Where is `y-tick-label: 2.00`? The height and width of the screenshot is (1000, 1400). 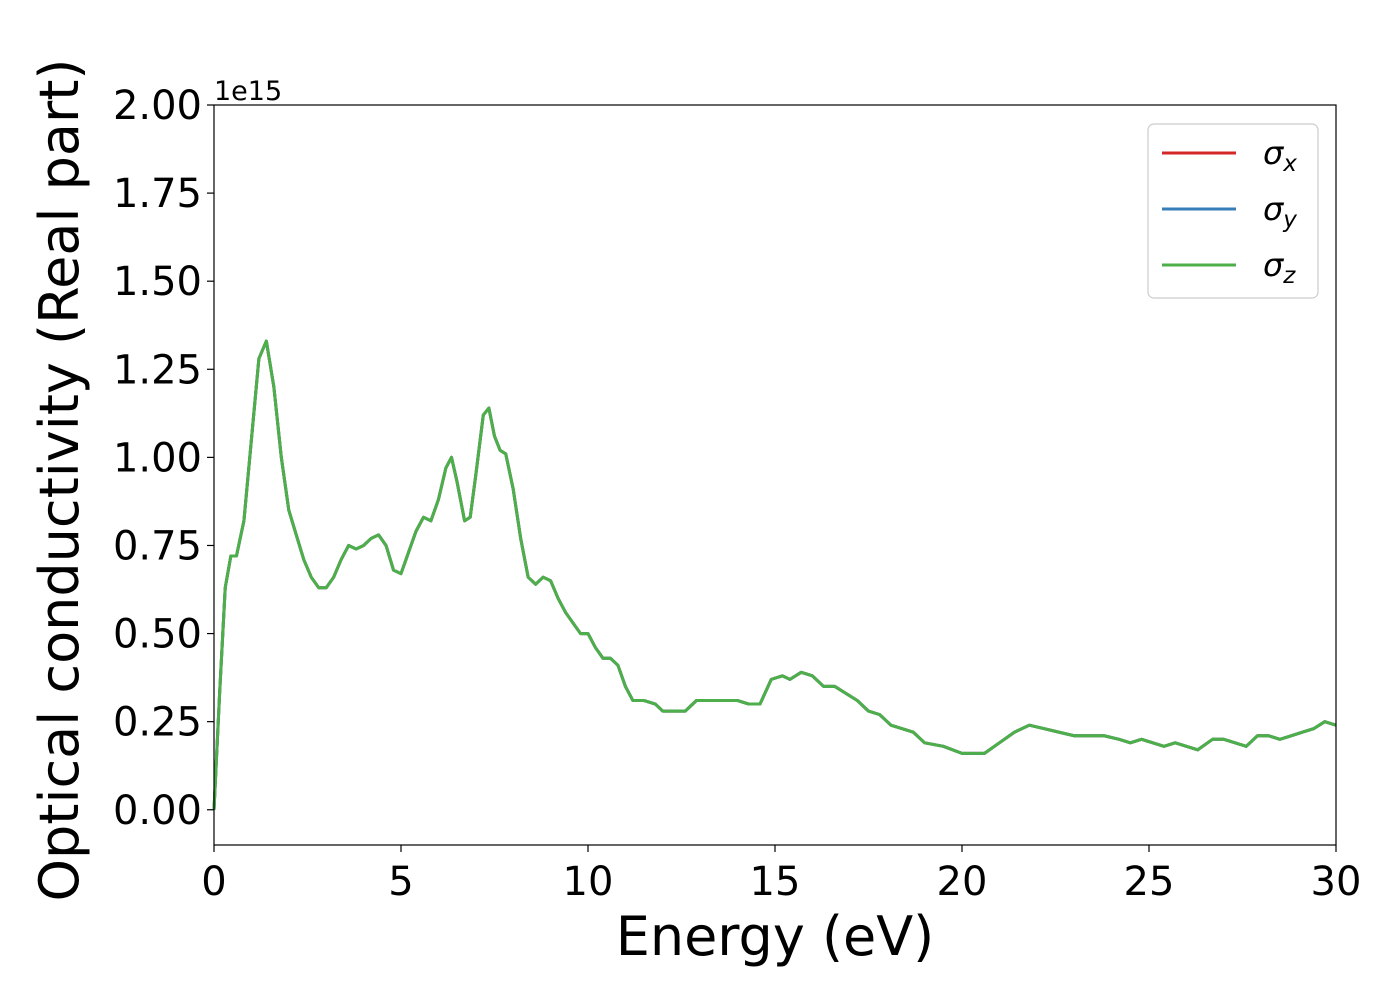 y-tick-label: 2.00 is located at coordinates (157, 106).